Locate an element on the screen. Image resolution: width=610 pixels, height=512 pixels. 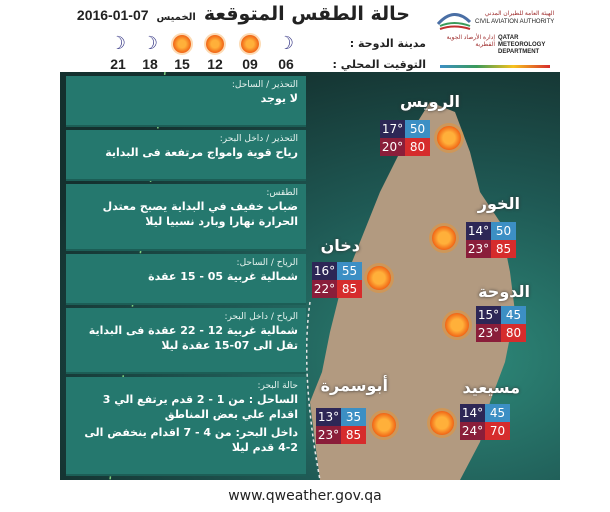
city-name: أبوسمرة is located at coordinates (354, 385).